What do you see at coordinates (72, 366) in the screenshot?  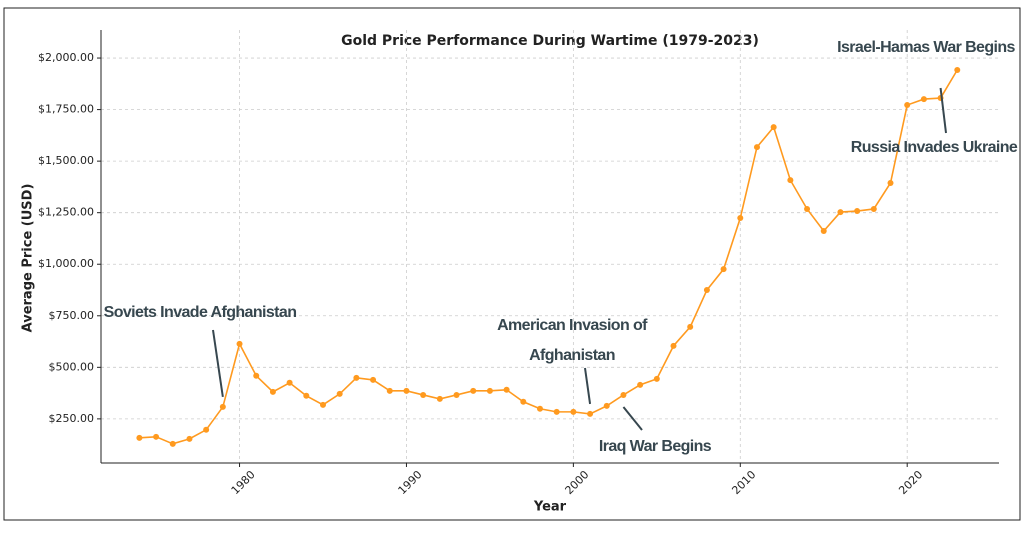 I see `y-tick-label: $500.00` at bounding box center [72, 366].